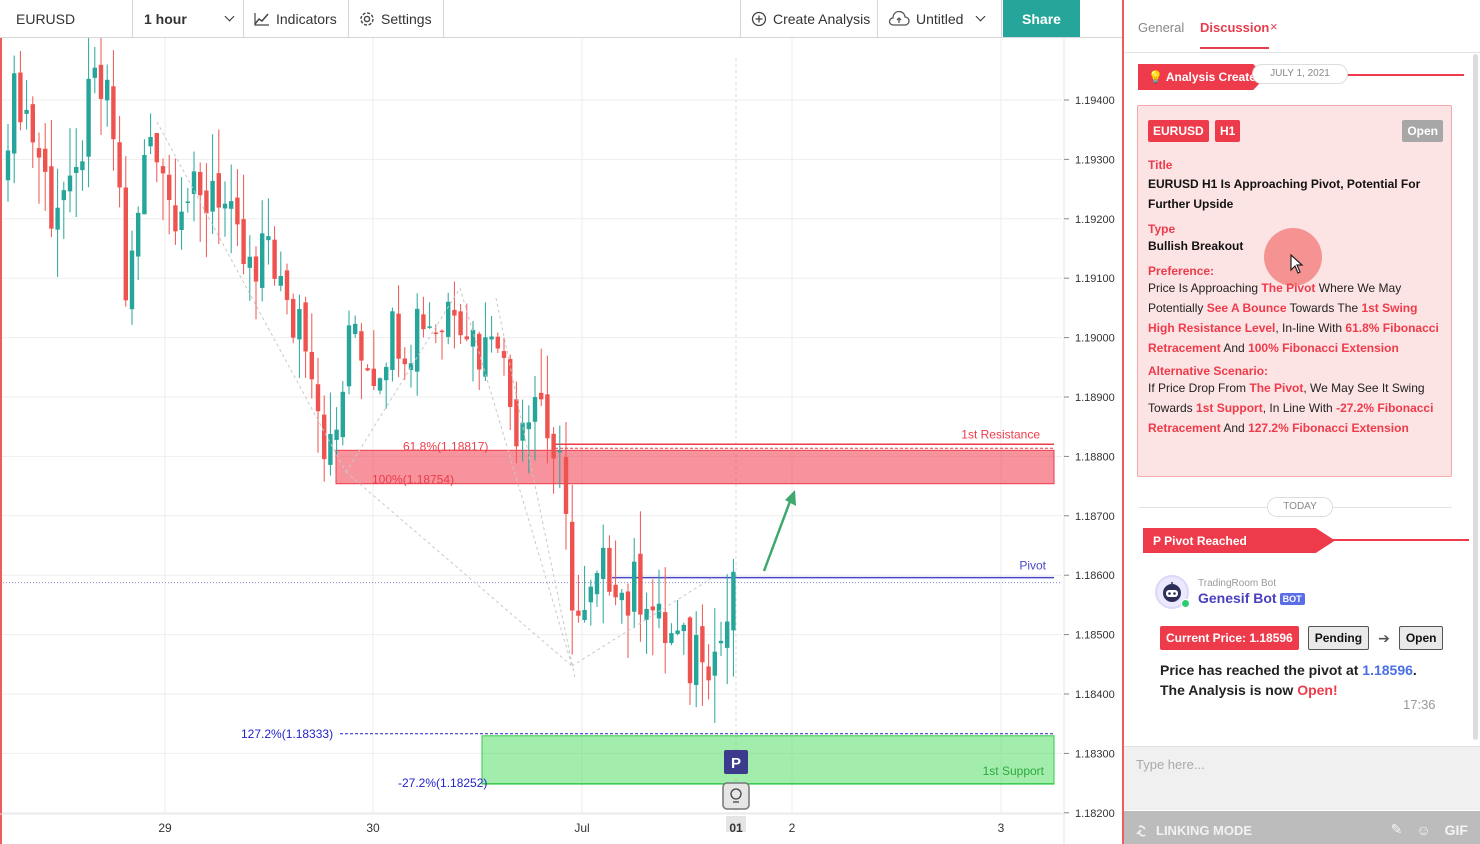  I want to click on pivot-reached-label: Pivot Reached, so click(1205, 541).